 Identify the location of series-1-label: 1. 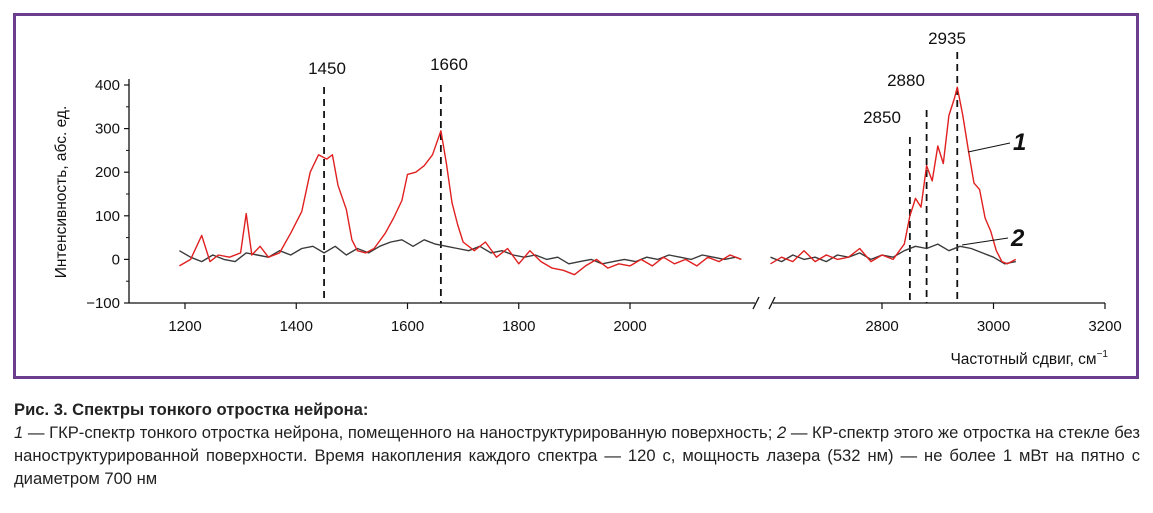
(1019, 142).